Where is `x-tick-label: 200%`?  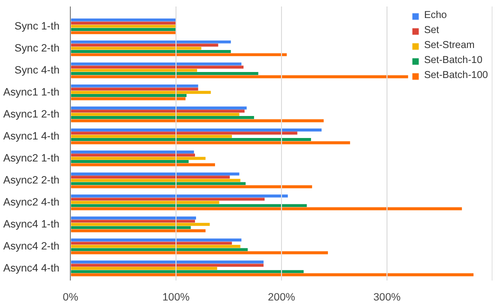
x-tick-label: 200% is located at coordinates (282, 298).